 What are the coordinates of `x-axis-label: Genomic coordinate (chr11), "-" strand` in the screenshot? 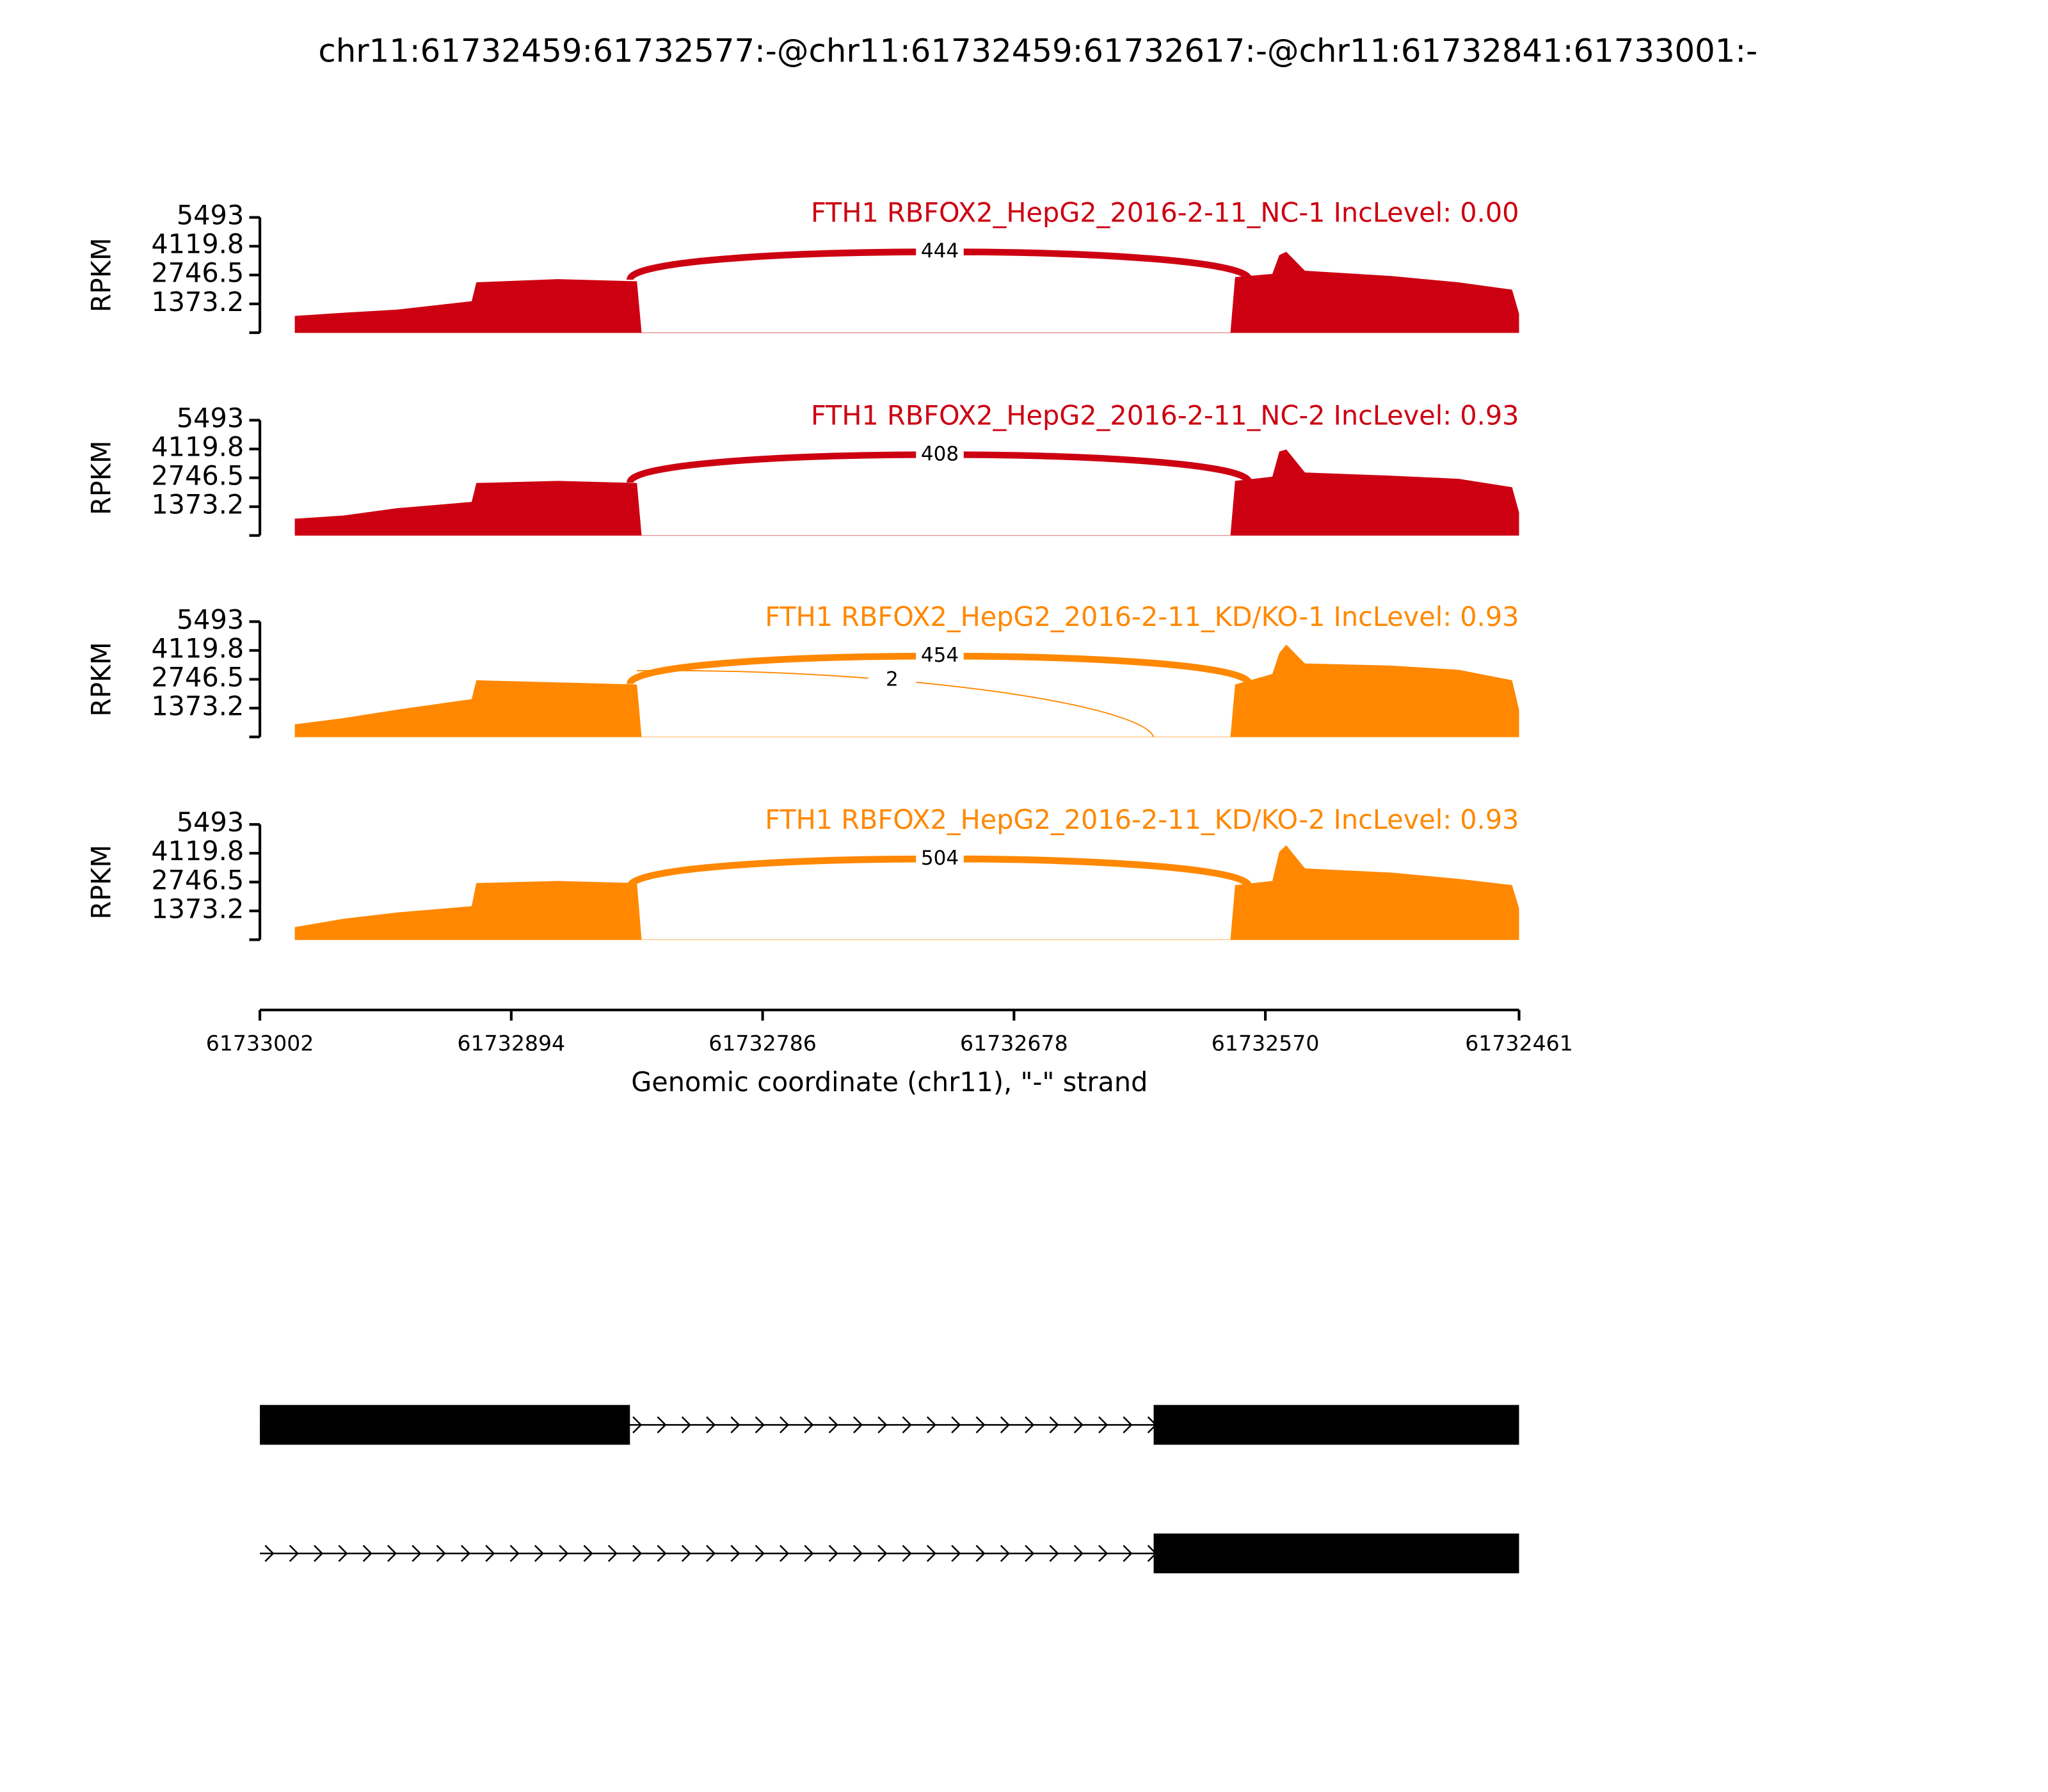 It's located at (889, 1082).